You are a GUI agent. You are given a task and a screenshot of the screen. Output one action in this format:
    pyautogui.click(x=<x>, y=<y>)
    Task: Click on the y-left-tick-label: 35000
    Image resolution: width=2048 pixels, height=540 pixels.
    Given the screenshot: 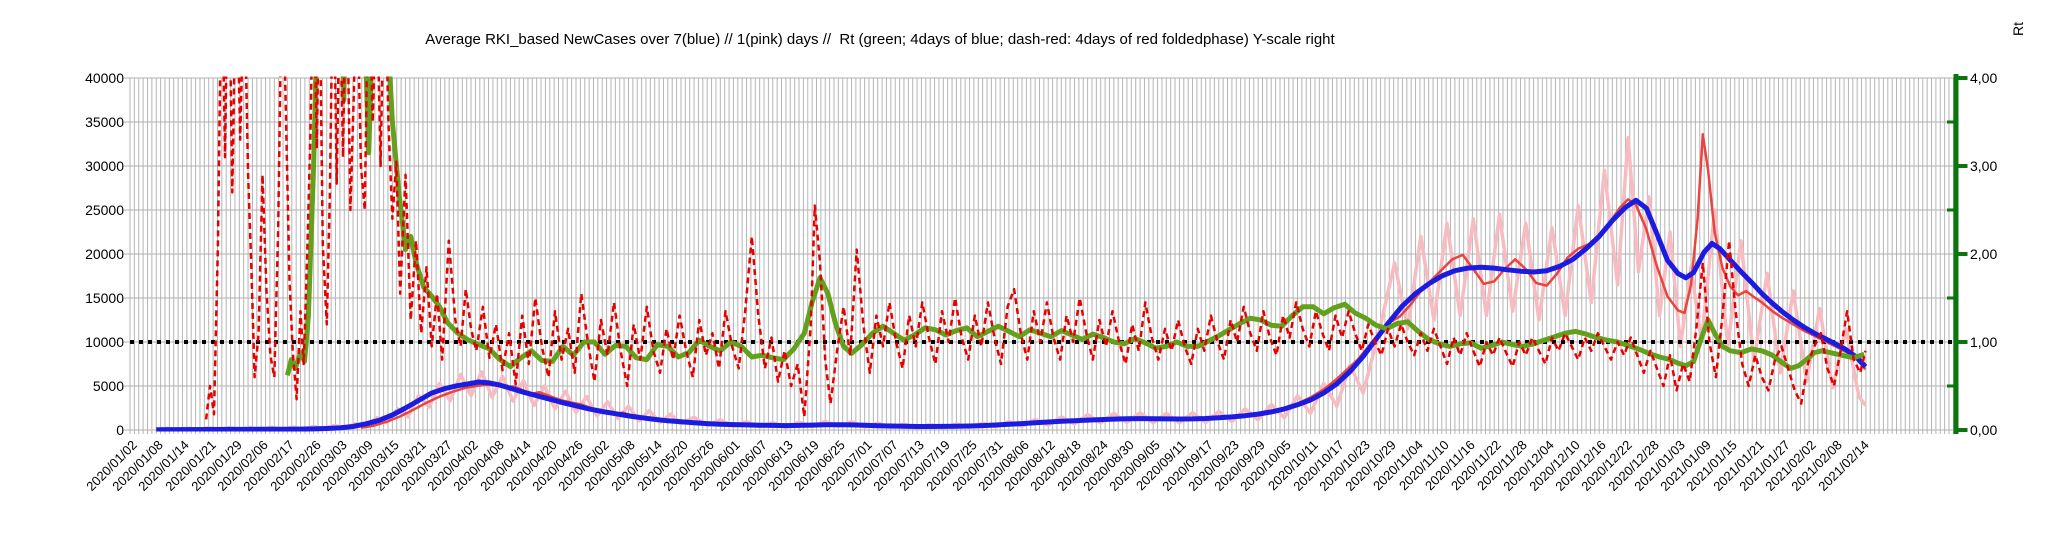 What is the action you would take?
    pyautogui.click(x=104, y=122)
    